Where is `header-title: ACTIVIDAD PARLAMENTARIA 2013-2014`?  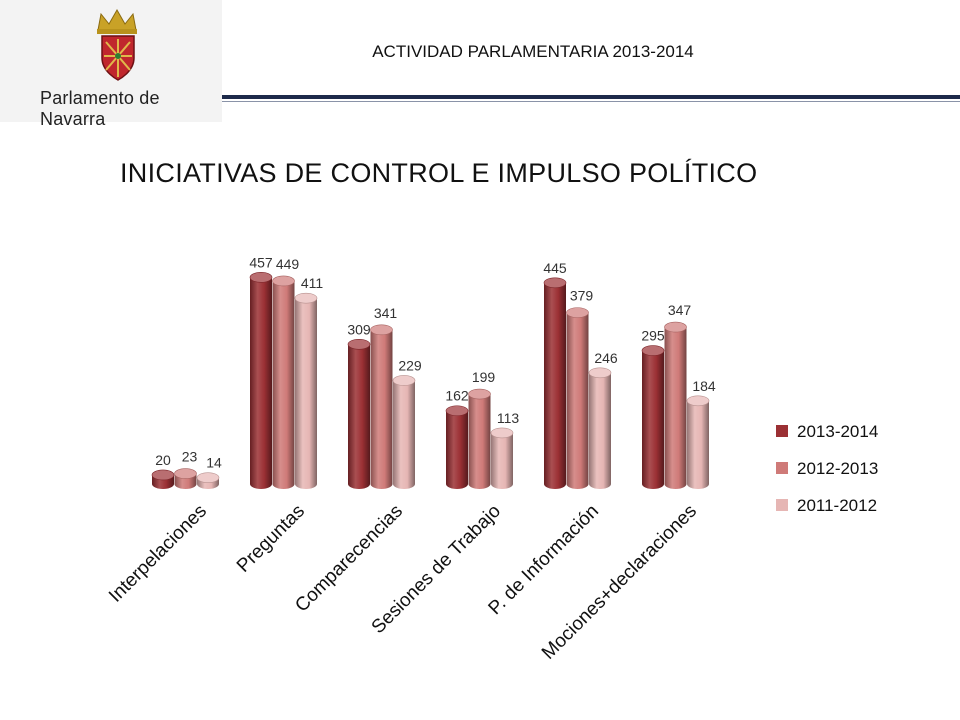
header-title: ACTIVIDAD PARLAMENTARIA 2013-2014 is located at coordinates (533, 51).